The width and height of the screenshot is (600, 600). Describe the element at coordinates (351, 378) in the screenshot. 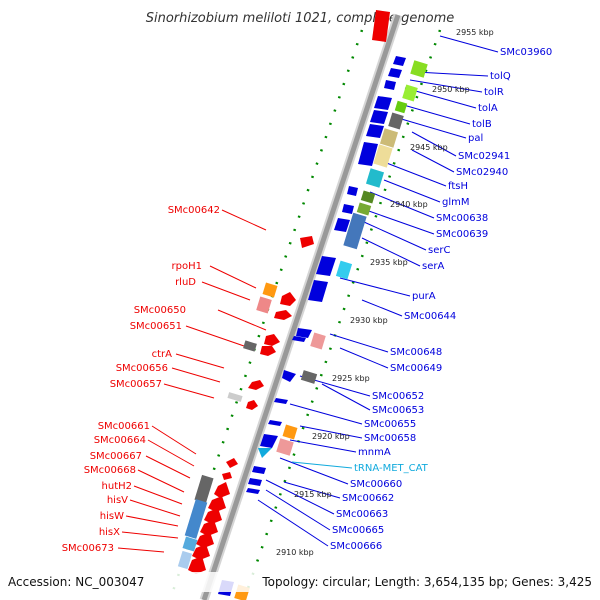

I see `kbp-label: 2925 kbp` at that location.